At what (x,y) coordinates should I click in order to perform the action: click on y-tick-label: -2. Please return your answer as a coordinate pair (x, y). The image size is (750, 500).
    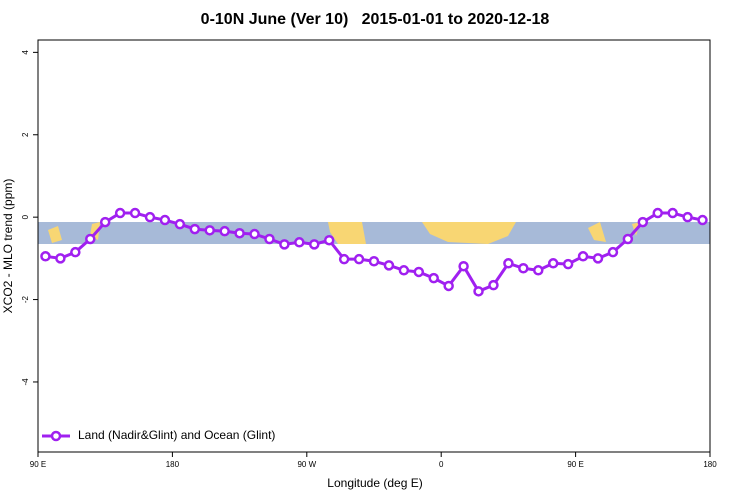
    Looking at the image, I should click on (25, 299).